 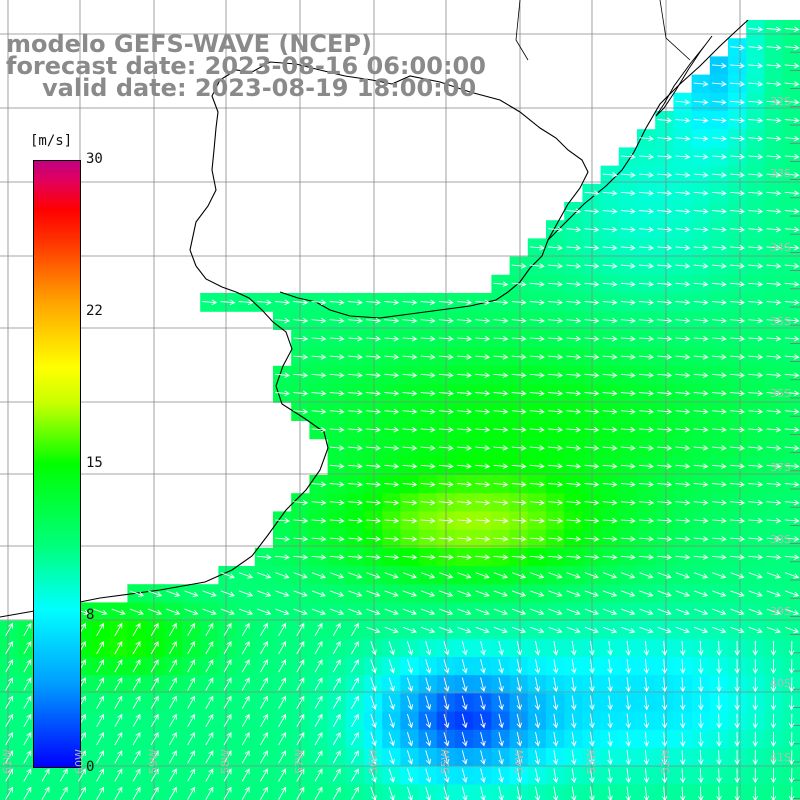 I want to click on colorbar, so click(x=57, y=464).